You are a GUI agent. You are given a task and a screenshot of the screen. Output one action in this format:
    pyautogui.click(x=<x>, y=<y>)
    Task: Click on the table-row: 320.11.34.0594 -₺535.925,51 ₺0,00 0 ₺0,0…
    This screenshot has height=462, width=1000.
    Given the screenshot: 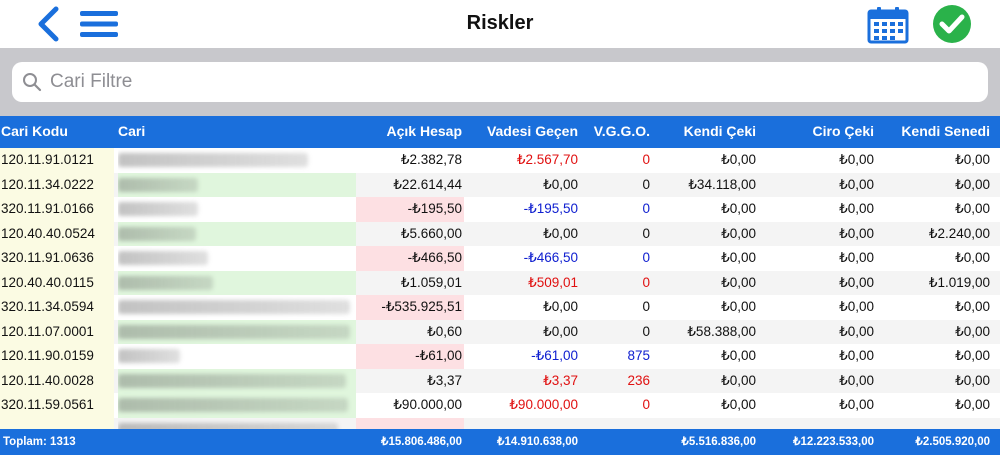 What is the action you would take?
    pyautogui.click(x=500, y=307)
    